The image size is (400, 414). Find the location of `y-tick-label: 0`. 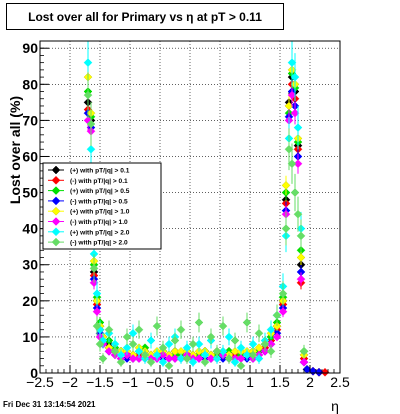

y-tick-label: 0 is located at coordinates (34, 373).